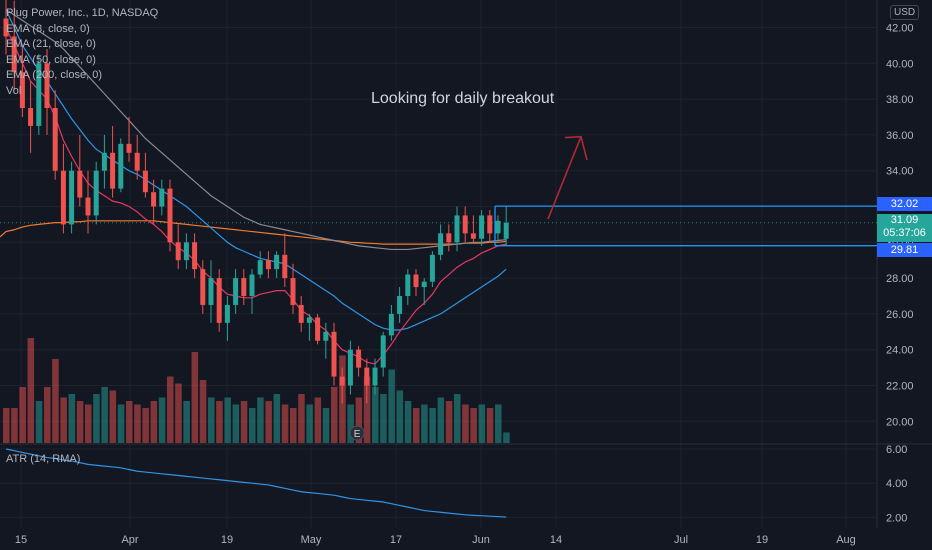 The image size is (932, 550). Describe the element at coordinates (227, 540) in the screenshot. I see `time-tick-label: 19` at that location.